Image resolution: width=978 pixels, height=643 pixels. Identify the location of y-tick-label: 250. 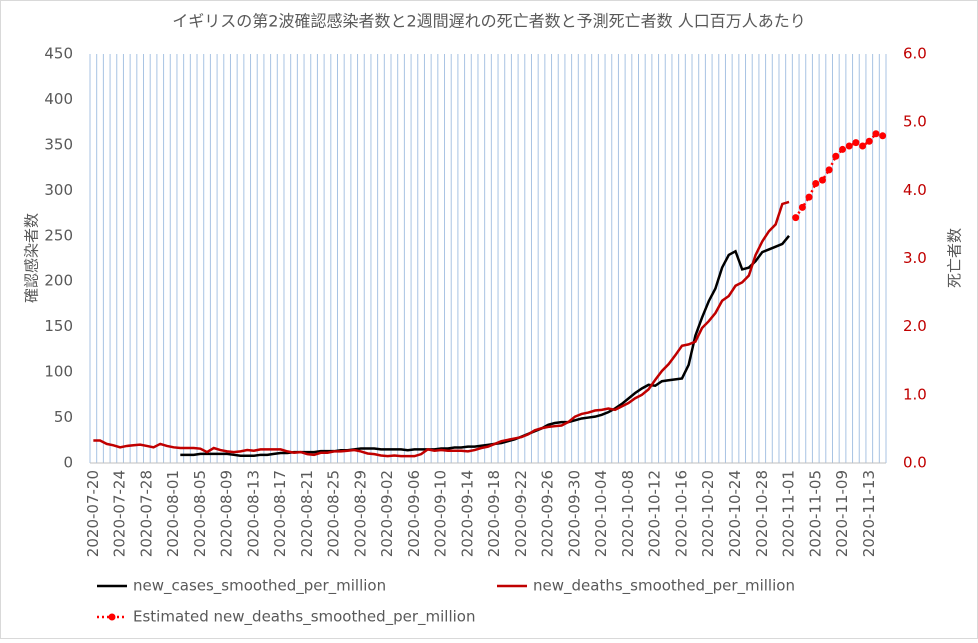
(58, 235).